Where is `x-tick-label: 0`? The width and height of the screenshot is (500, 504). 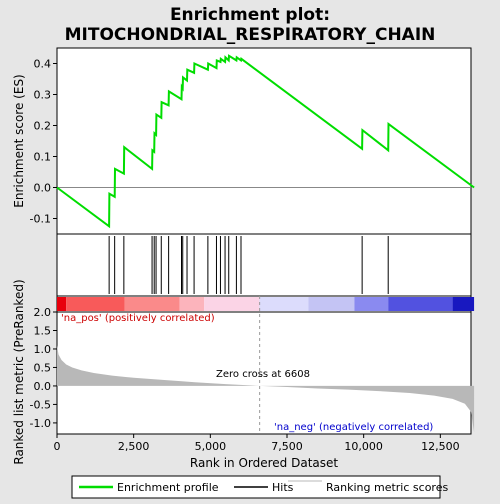
x-tick-label: 0 is located at coordinates (57, 446).